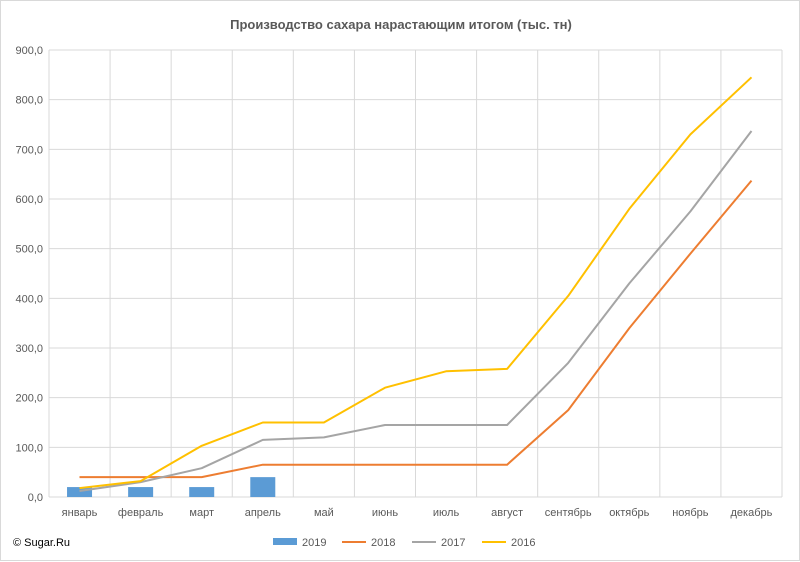 Image resolution: width=800 pixels, height=562 pixels. What do you see at coordinates (201, 513) in the screenshot?
I see `x-tick-label: март` at bounding box center [201, 513].